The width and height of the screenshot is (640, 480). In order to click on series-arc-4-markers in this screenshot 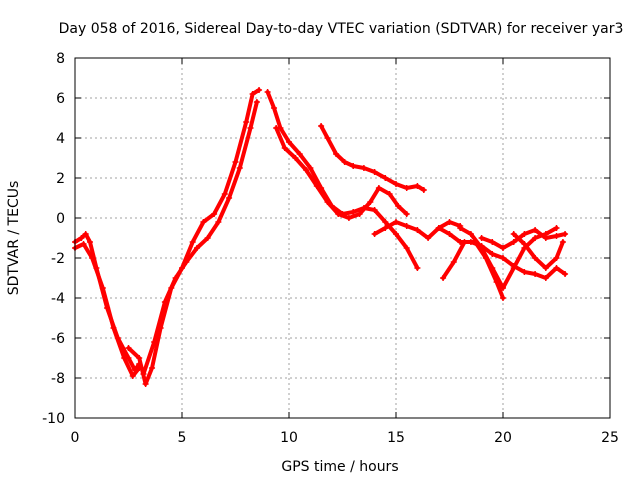, I will do `click(200, 238)`.